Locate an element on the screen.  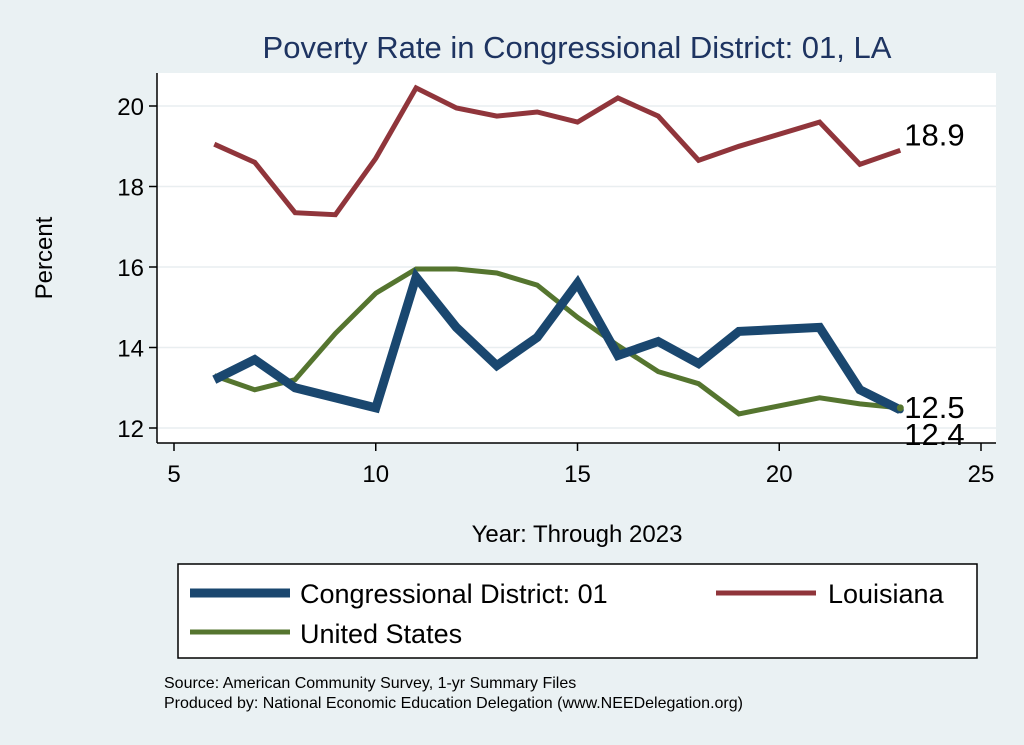
y-tick-label: 12 is located at coordinates (130, 429).